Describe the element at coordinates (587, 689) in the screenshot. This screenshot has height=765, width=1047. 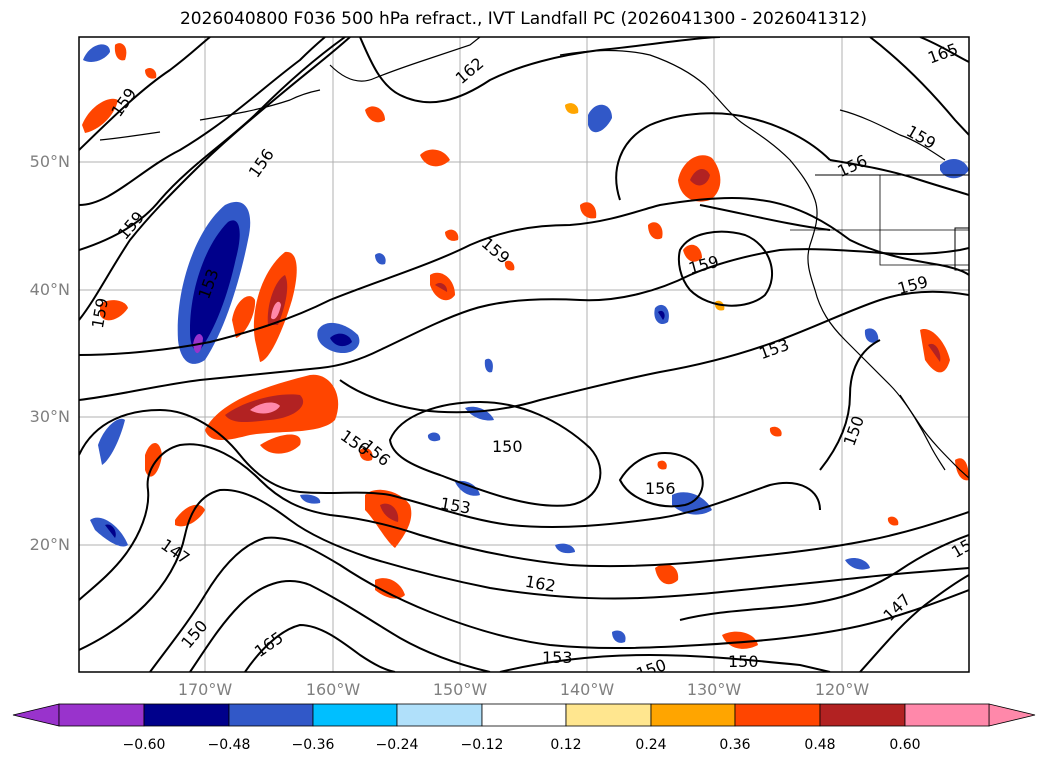
I see `lon-label: 140°W` at that location.